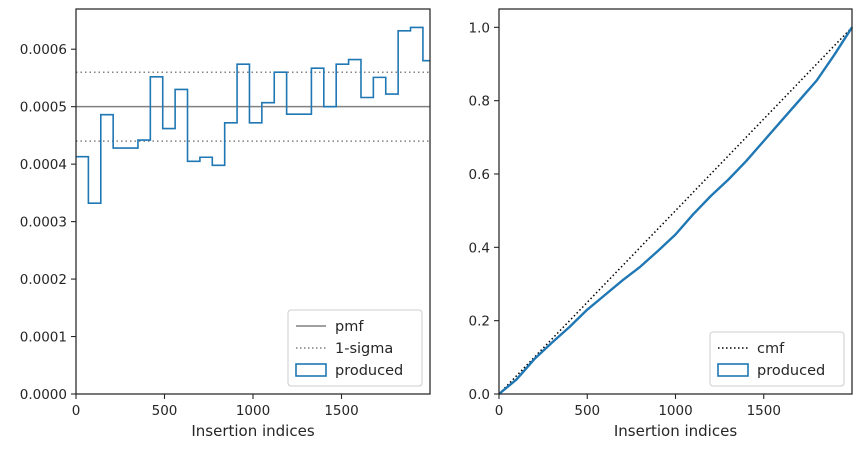 The width and height of the screenshot is (861, 453). I want to click on left-legend-label: pmf, so click(349, 327).